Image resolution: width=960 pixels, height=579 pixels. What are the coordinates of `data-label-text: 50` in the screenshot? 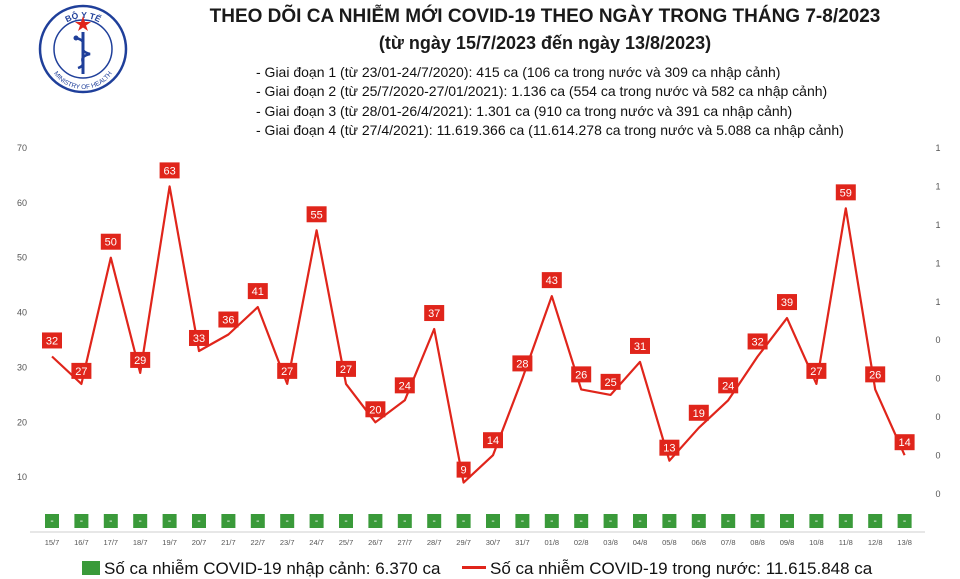 It's located at (111, 243).